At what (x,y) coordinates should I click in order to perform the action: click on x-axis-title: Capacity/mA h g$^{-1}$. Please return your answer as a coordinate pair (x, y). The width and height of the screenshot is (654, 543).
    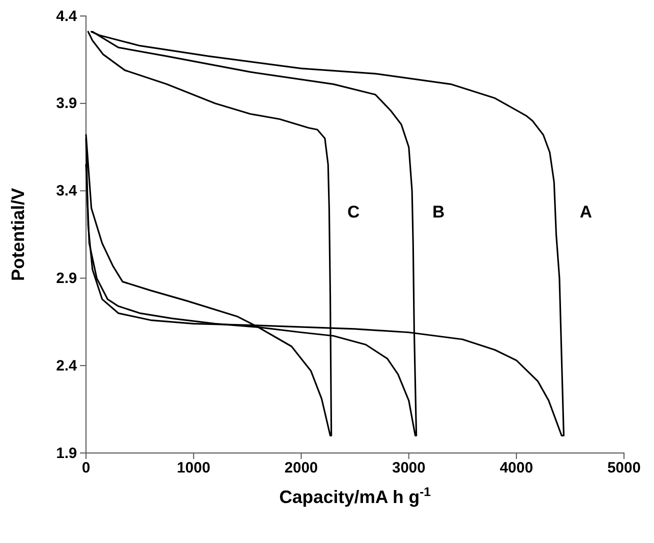
    Looking at the image, I should click on (355, 496).